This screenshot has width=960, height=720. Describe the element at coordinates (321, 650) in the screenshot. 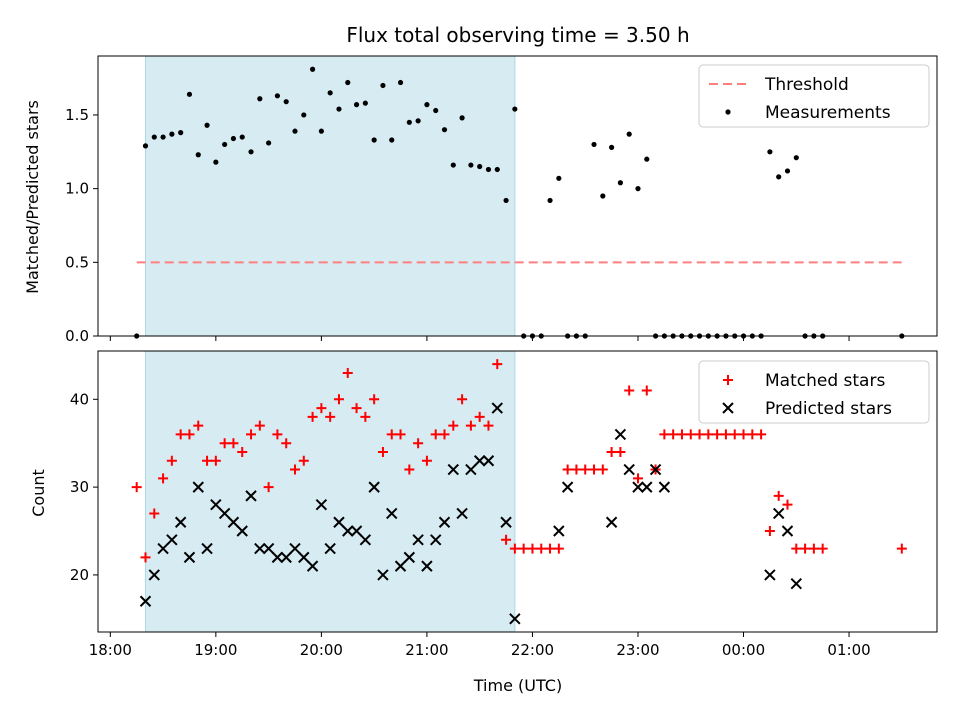

I see `bottom-x-tick-label: 20:00` at that location.